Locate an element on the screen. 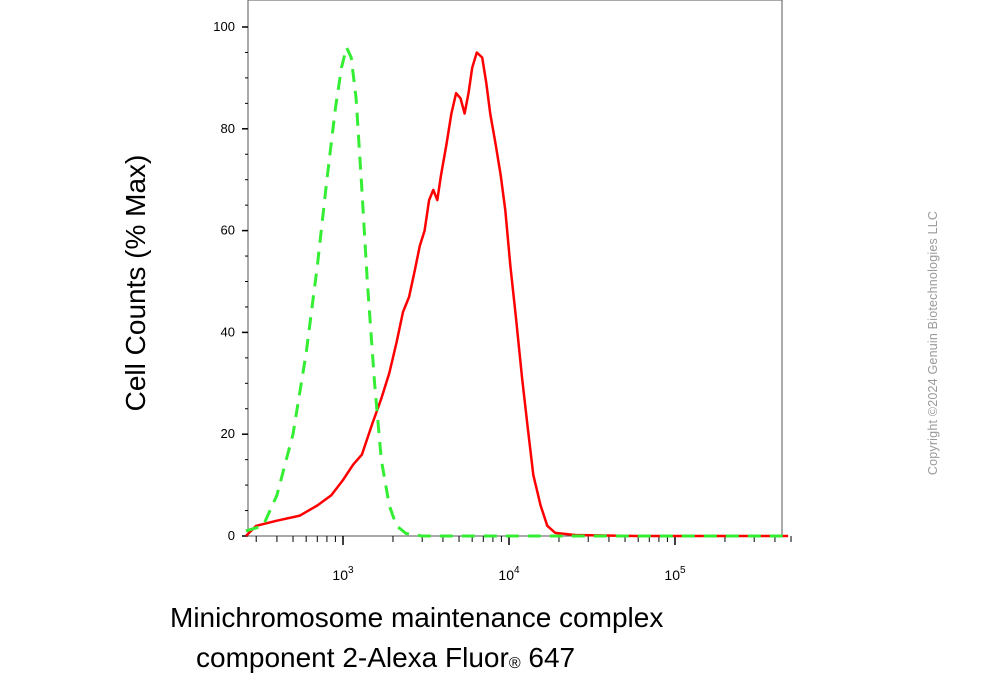  y-tick-label: 40 is located at coordinates (228, 331).